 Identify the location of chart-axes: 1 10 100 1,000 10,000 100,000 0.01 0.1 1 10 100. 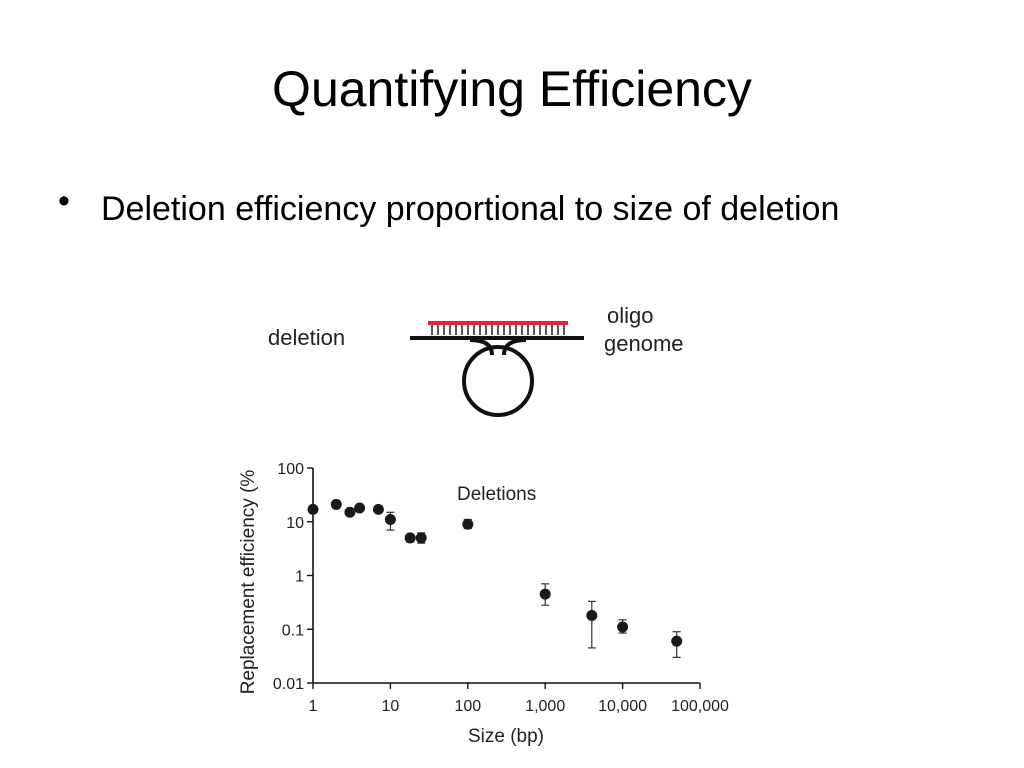
(501, 588).